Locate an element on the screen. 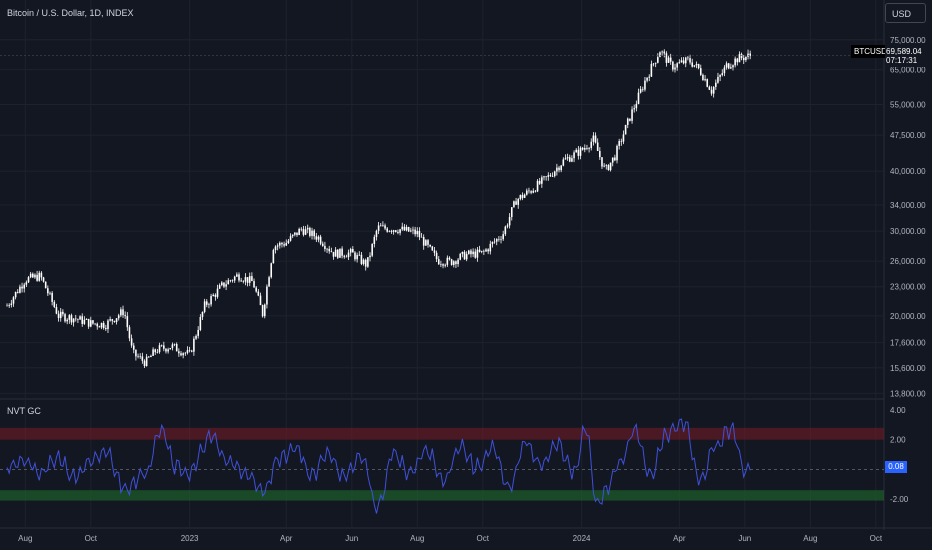 This screenshot has width=932, height=550. indicator-tick-label: 4.00 is located at coordinates (898, 410).